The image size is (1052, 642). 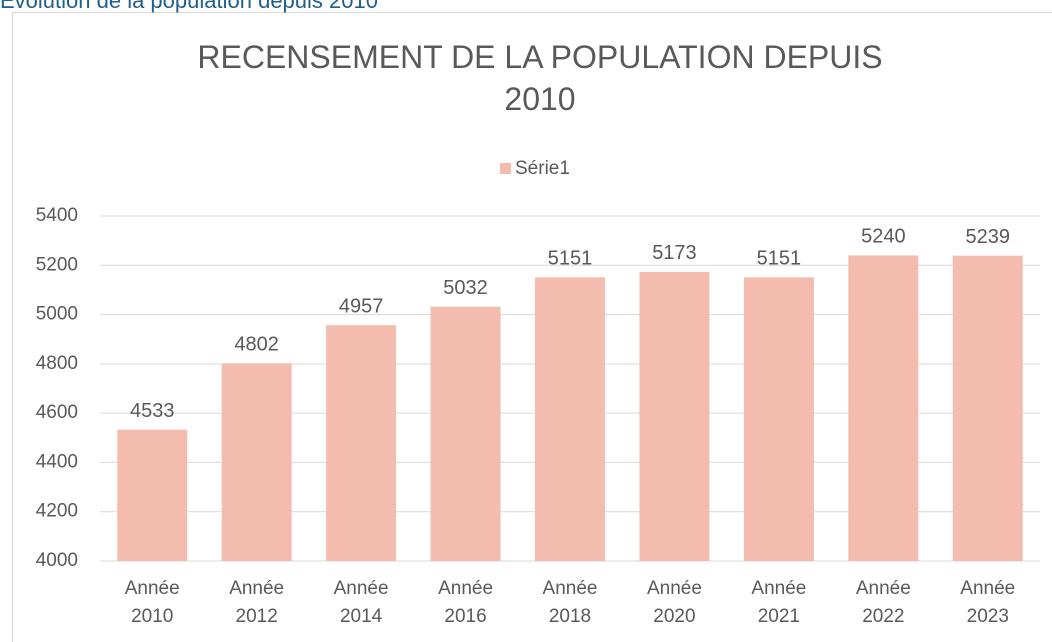 What do you see at coordinates (542, 168) in the screenshot?
I see `legend-label: Série1` at bounding box center [542, 168].